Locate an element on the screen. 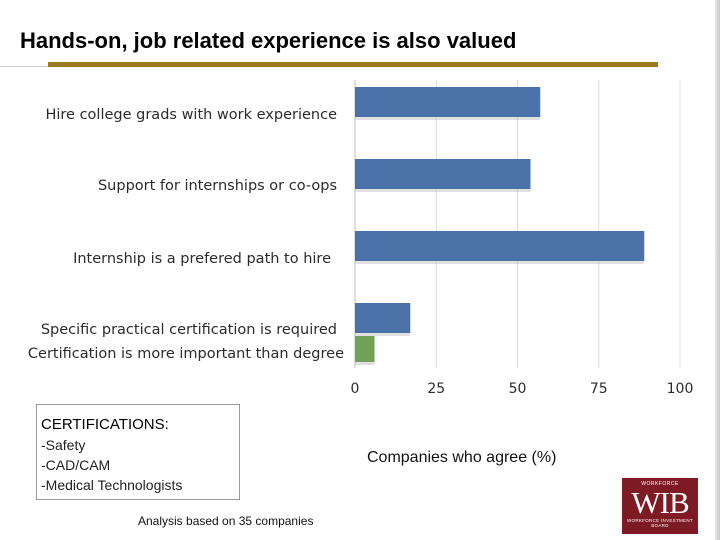 The width and height of the screenshot is (720, 540). certification-item: -CAD/CAM is located at coordinates (76, 465).